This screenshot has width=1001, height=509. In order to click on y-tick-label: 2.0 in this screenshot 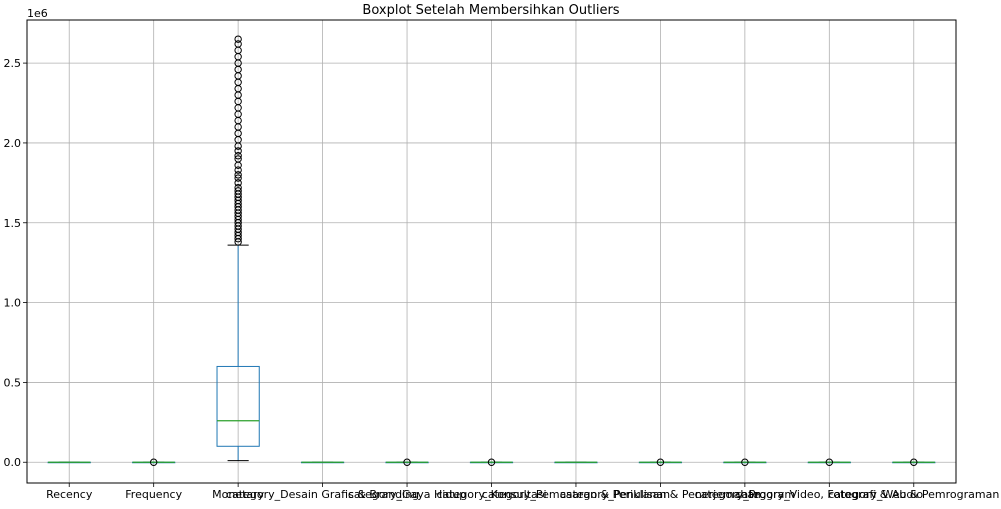, I will do `click(13, 143)`.